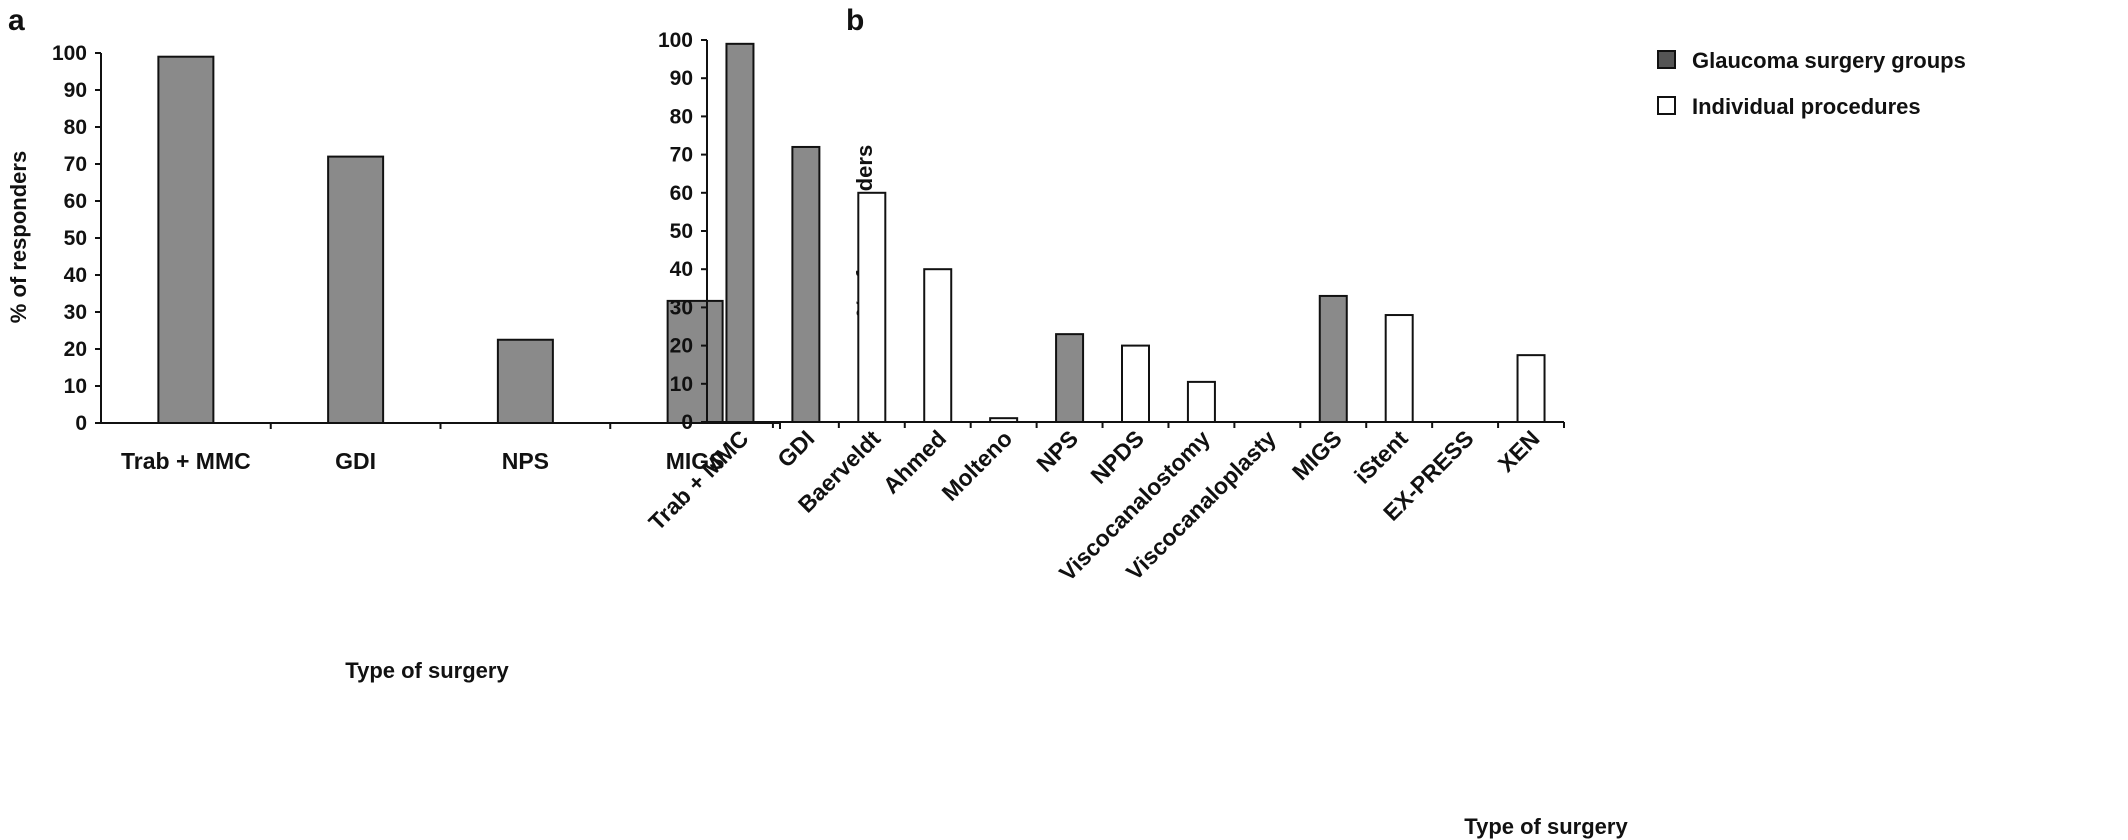  What do you see at coordinates (976, 465) in the screenshot?
I see `x-category-label: Molteno` at bounding box center [976, 465].